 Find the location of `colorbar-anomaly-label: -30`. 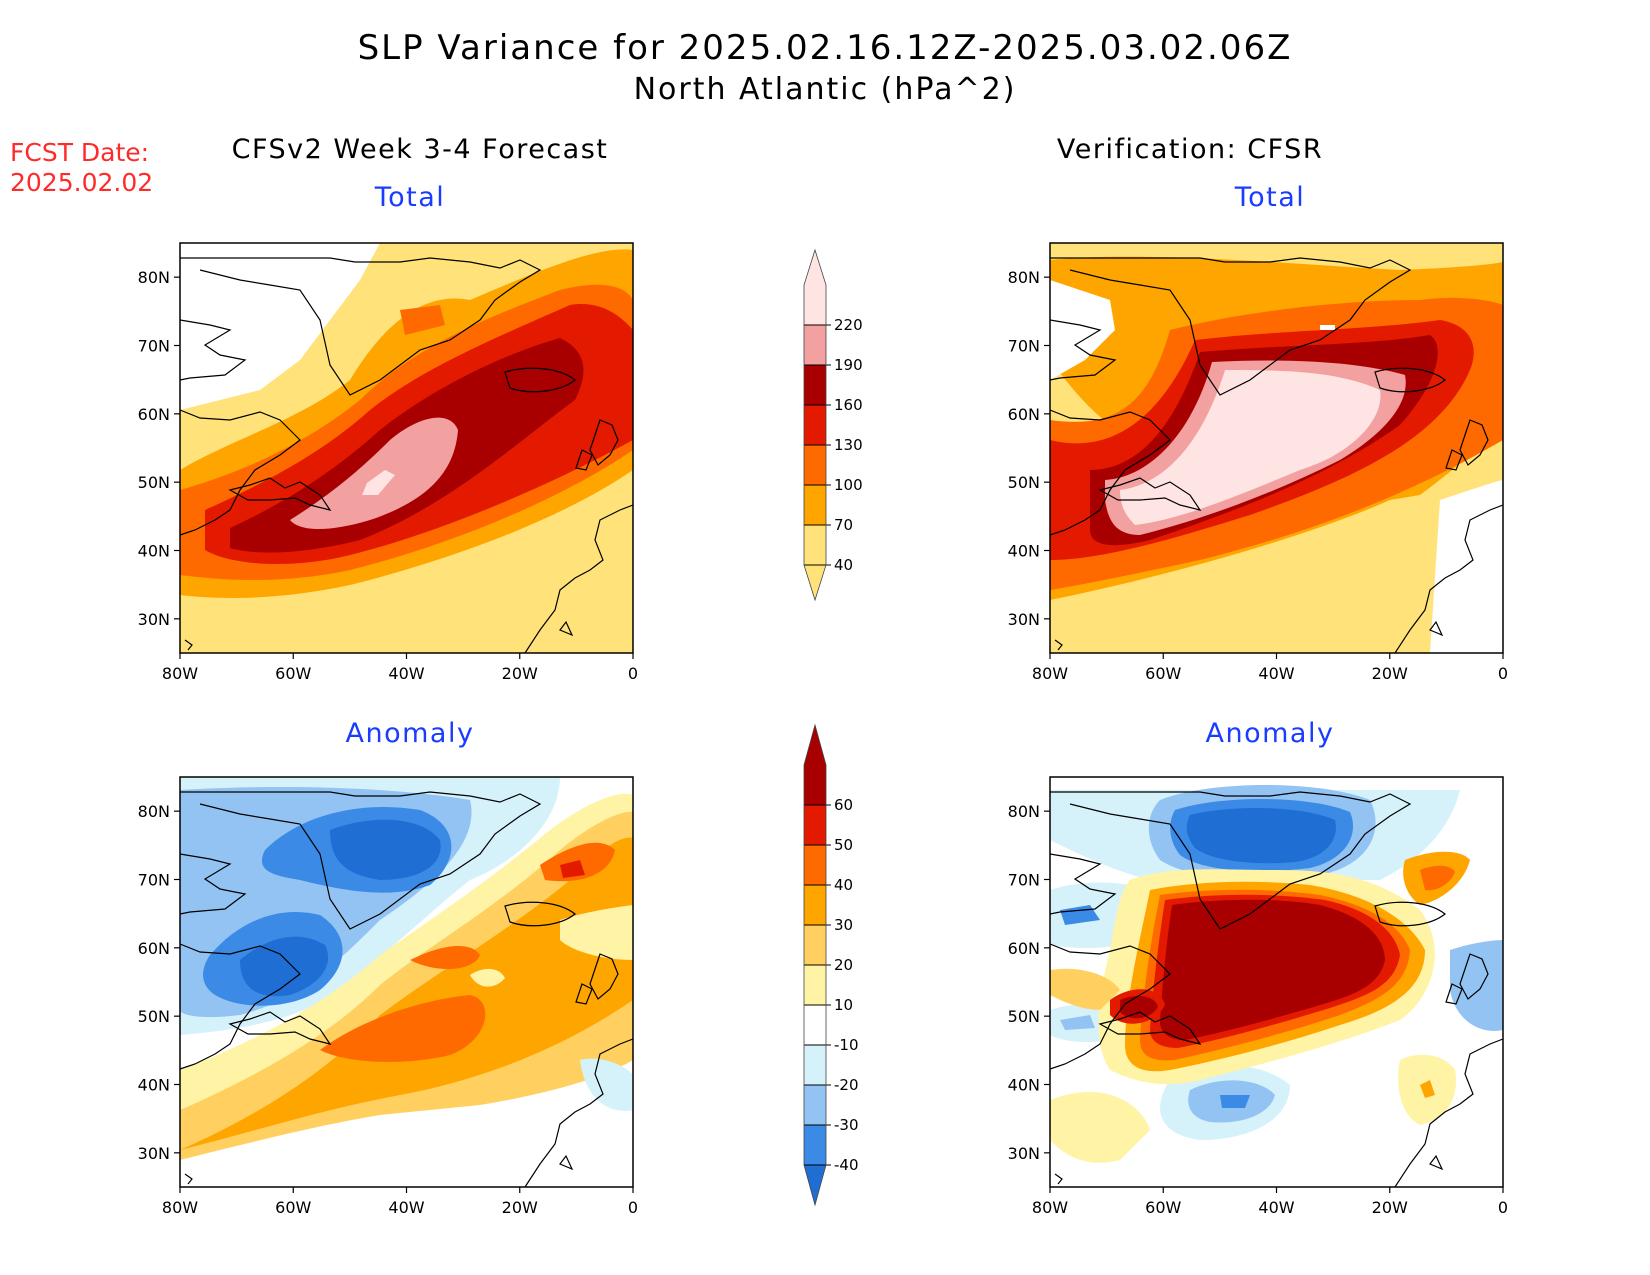

colorbar-anomaly-label: -30 is located at coordinates (846, 1125).